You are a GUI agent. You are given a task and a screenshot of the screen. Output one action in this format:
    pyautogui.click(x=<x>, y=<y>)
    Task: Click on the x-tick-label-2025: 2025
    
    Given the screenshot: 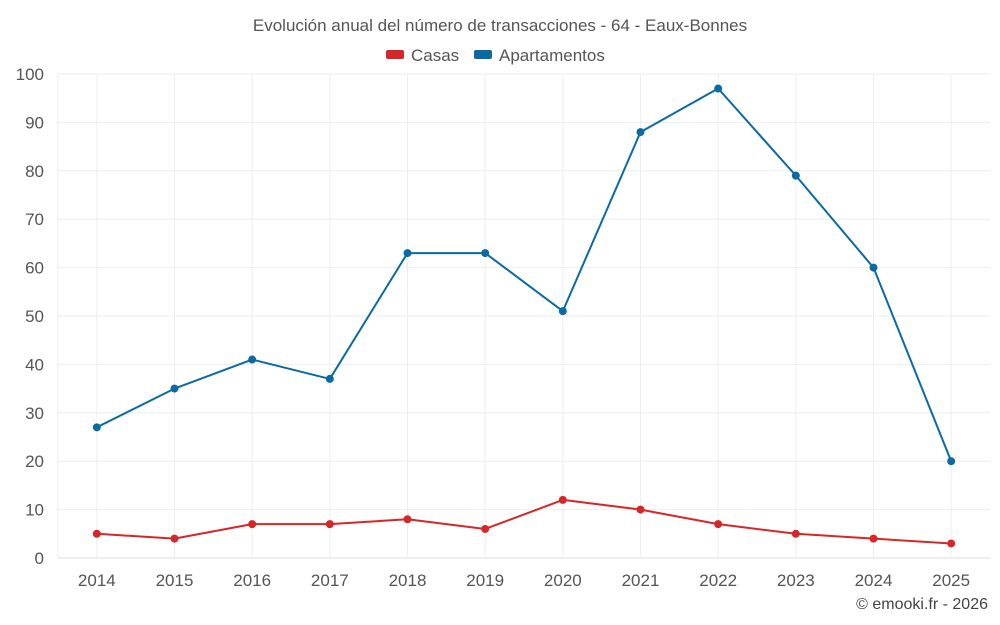 What is the action you would take?
    pyautogui.click(x=951, y=580)
    